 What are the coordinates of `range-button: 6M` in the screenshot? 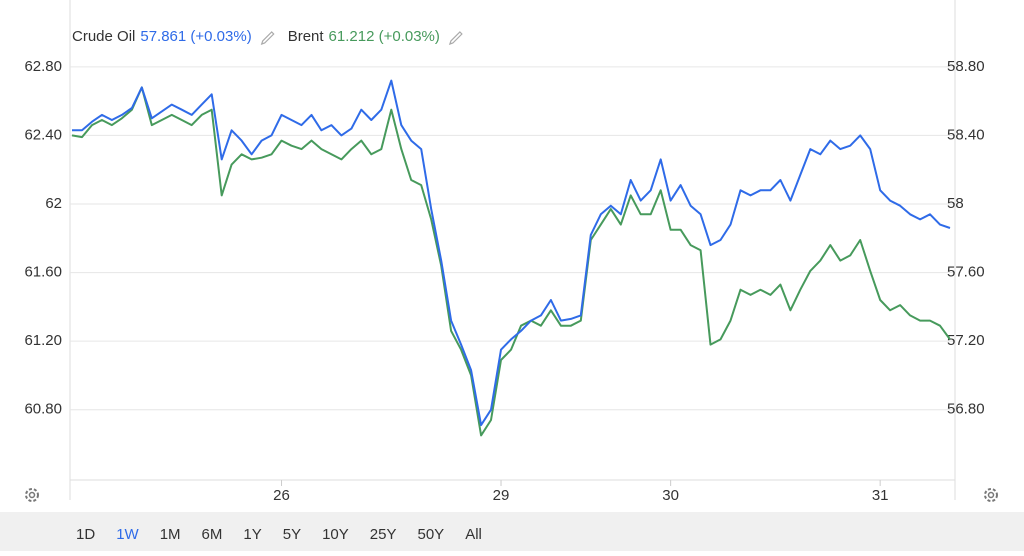 It's located at (212, 534).